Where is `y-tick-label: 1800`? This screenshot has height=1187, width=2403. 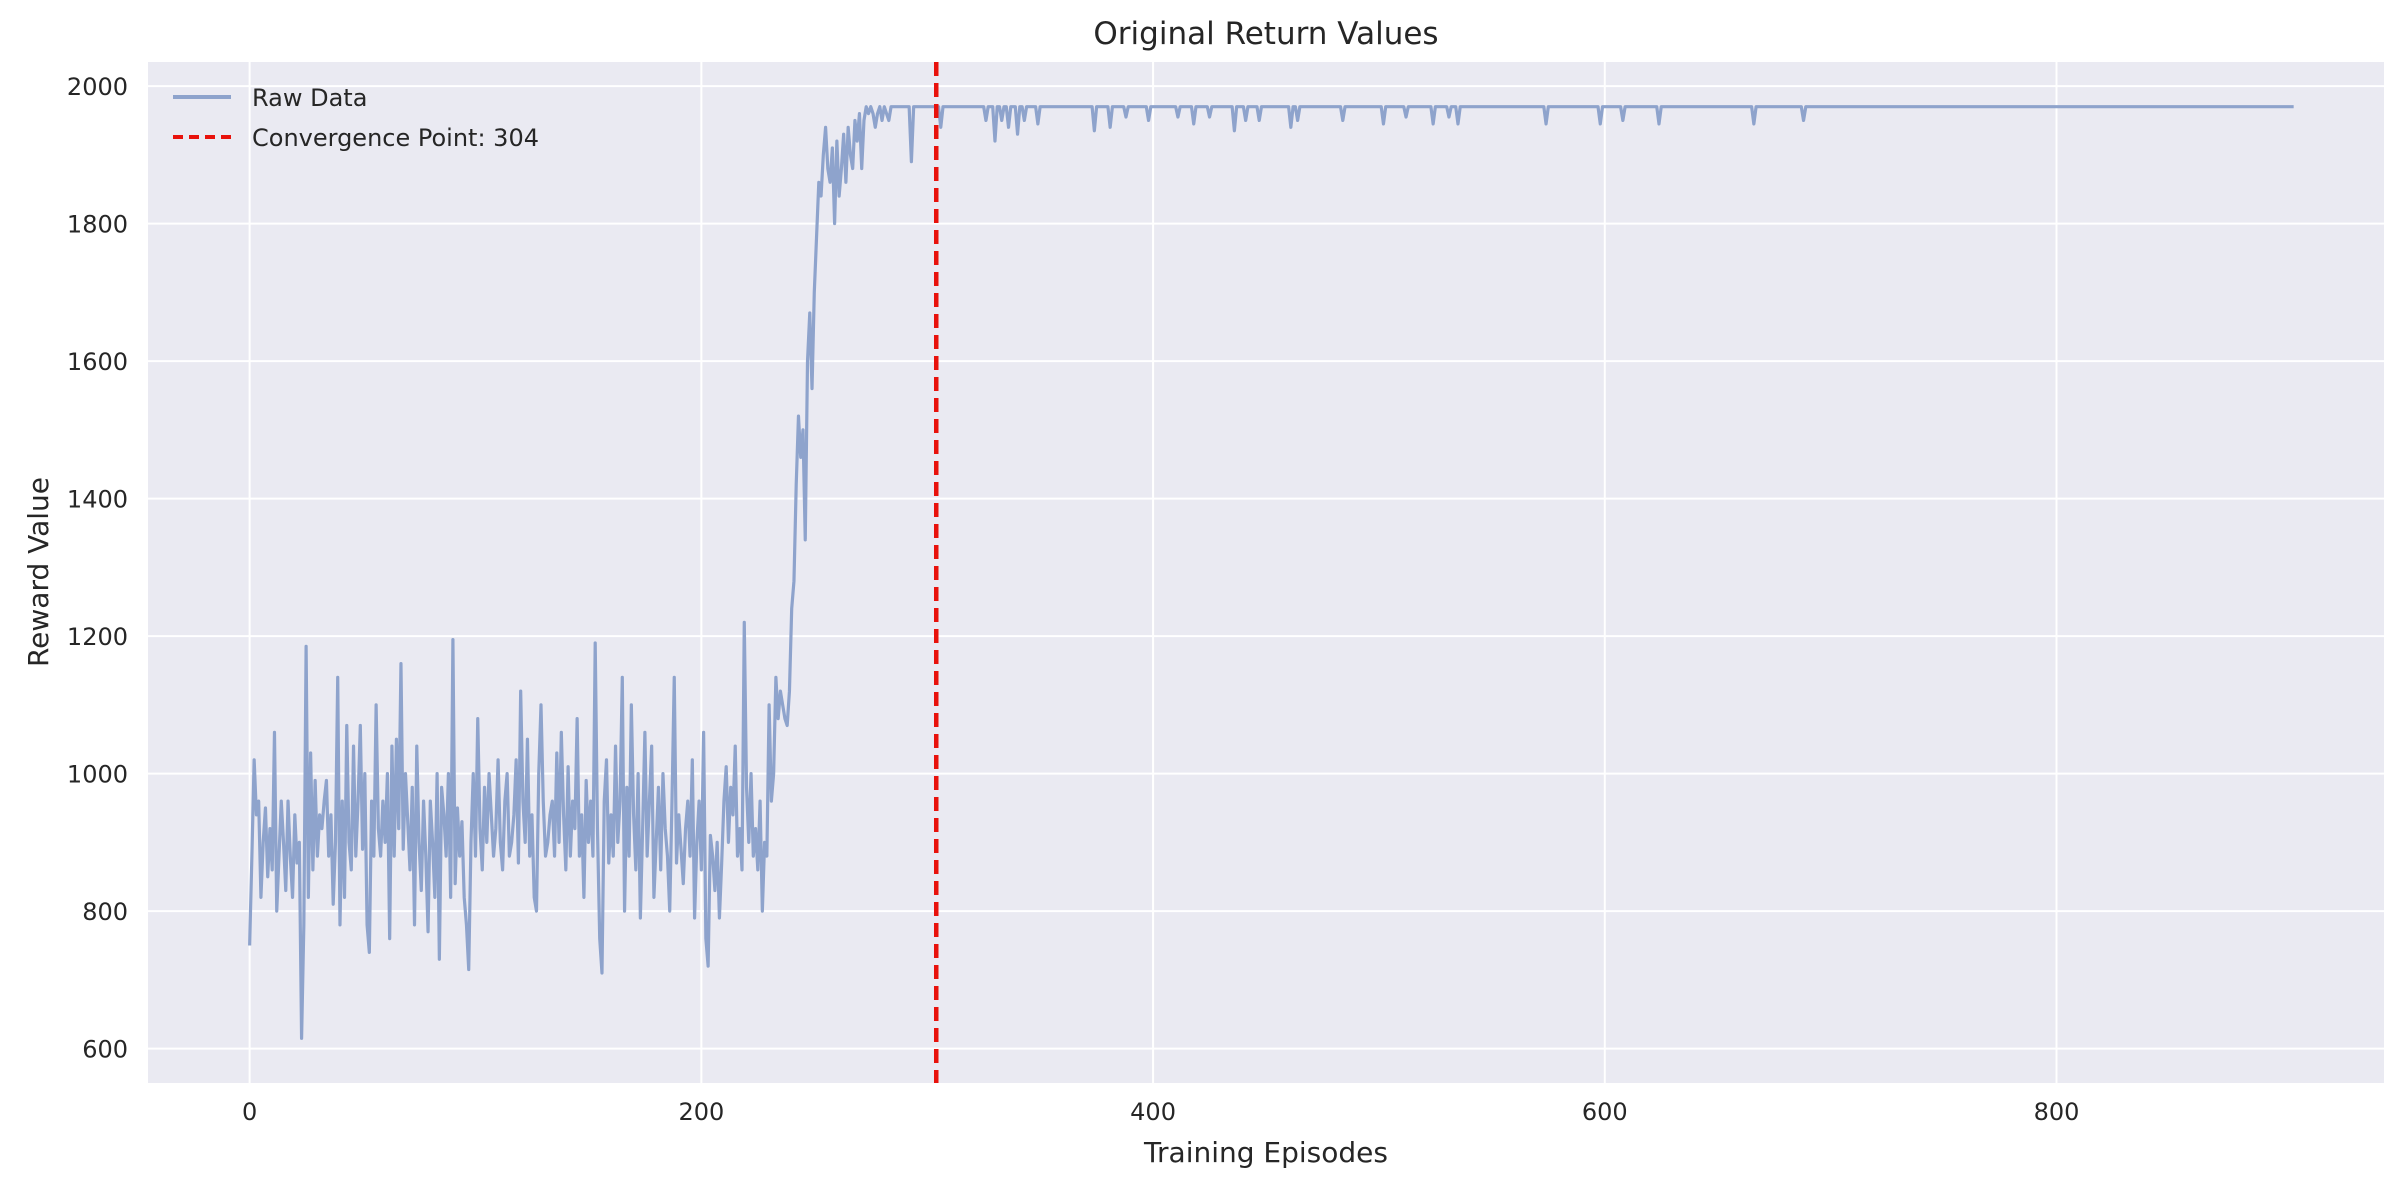
y-tick-label: 1800 is located at coordinates (97, 225).